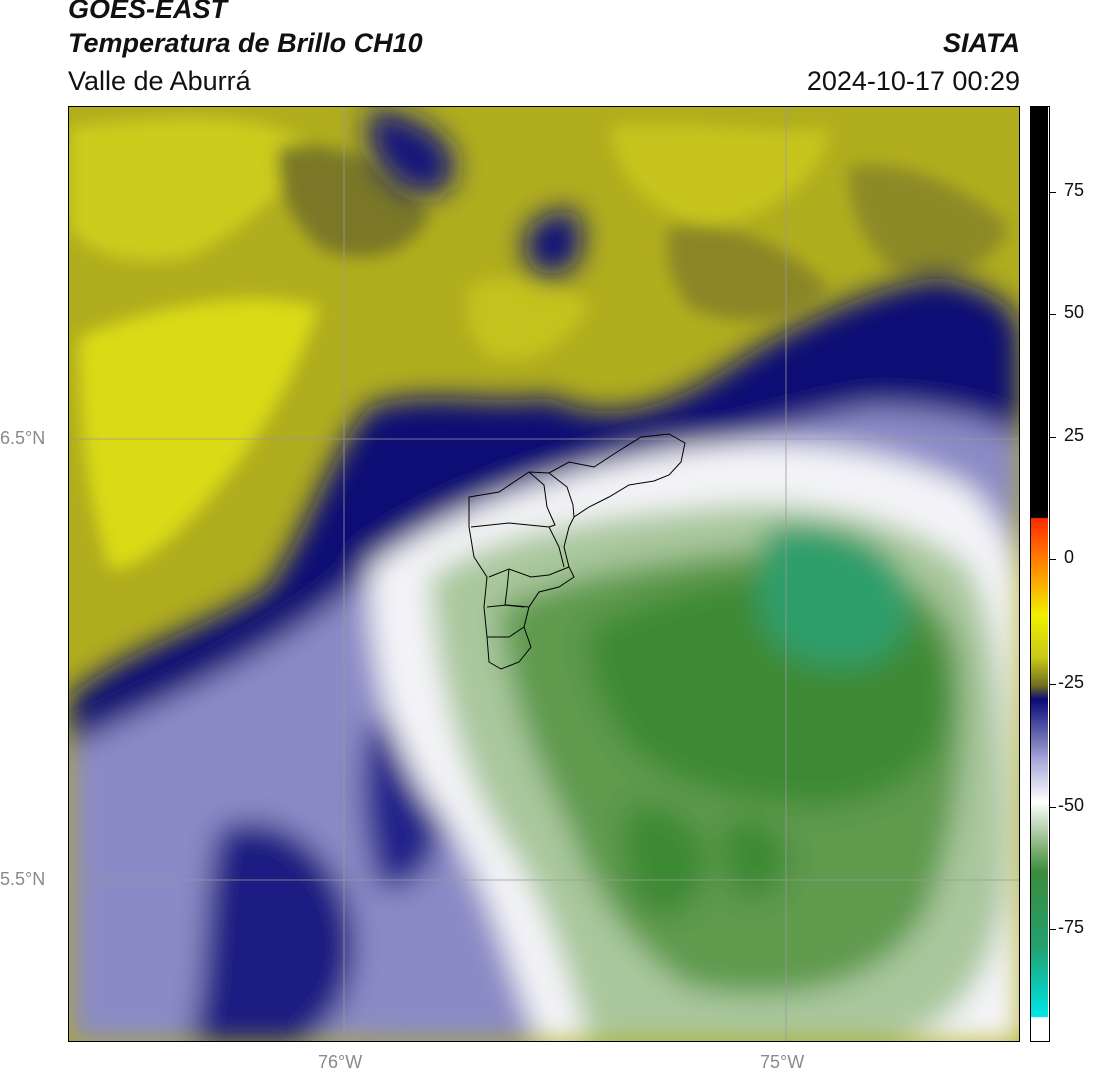  Describe the element at coordinates (245, 43) in the screenshot. I see `title-product: Temperatura de Brillo CH10` at that location.